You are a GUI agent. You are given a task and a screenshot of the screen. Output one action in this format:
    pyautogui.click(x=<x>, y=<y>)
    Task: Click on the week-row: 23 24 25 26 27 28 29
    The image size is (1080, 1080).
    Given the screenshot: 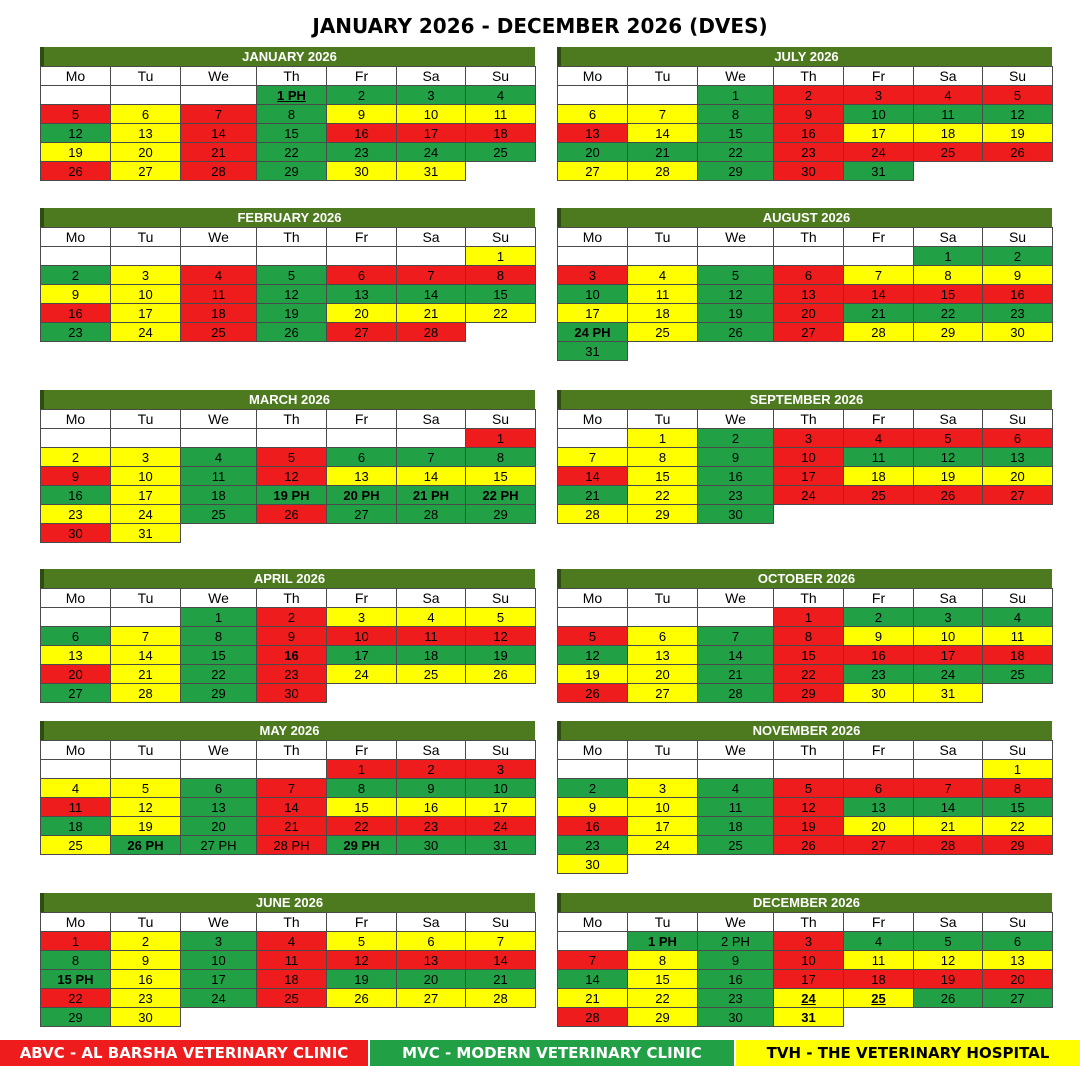 What is the action you would take?
    pyautogui.click(x=805, y=845)
    